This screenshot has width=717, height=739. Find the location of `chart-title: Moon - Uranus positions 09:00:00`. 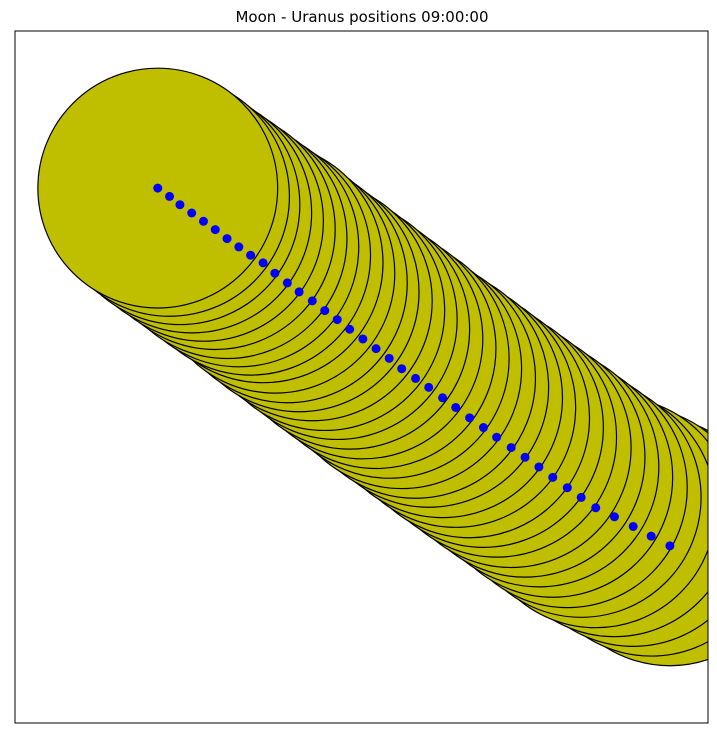

chart-title: Moon - Uranus positions 09:00:00 is located at coordinates (361, 17).